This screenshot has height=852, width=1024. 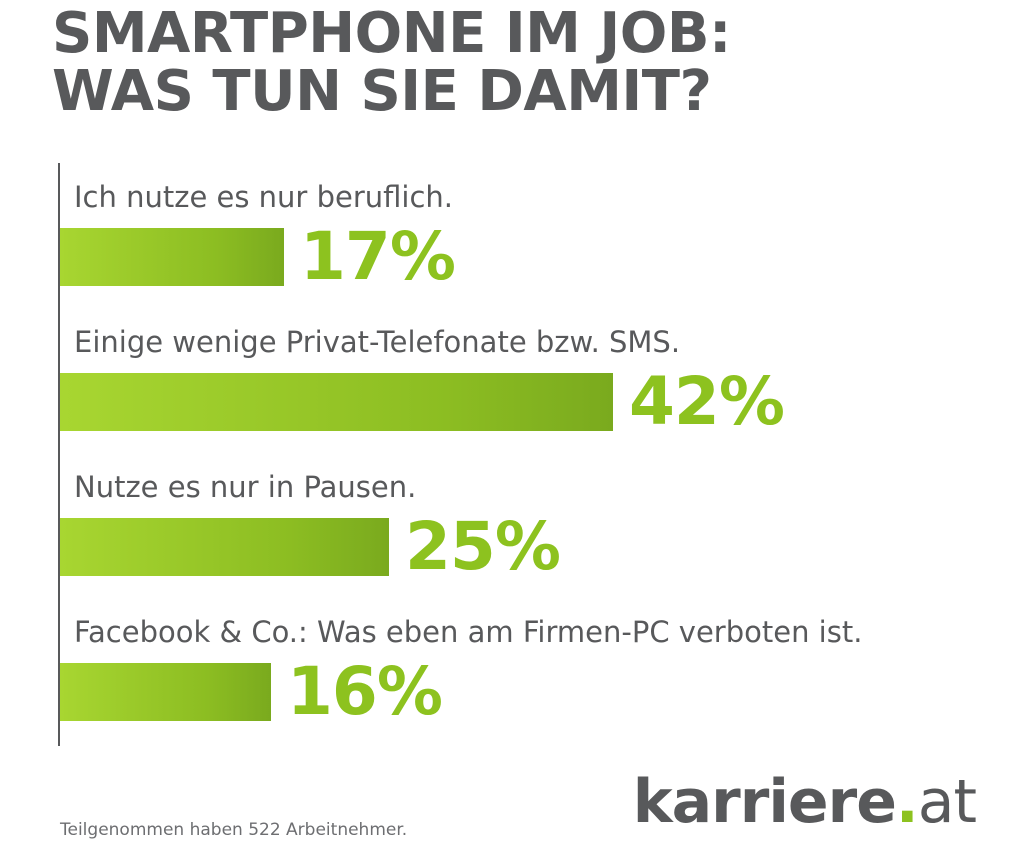 What do you see at coordinates (707, 401) in the screenshot?
I see `percent-label: 42%` at bounding box center [707, 401].